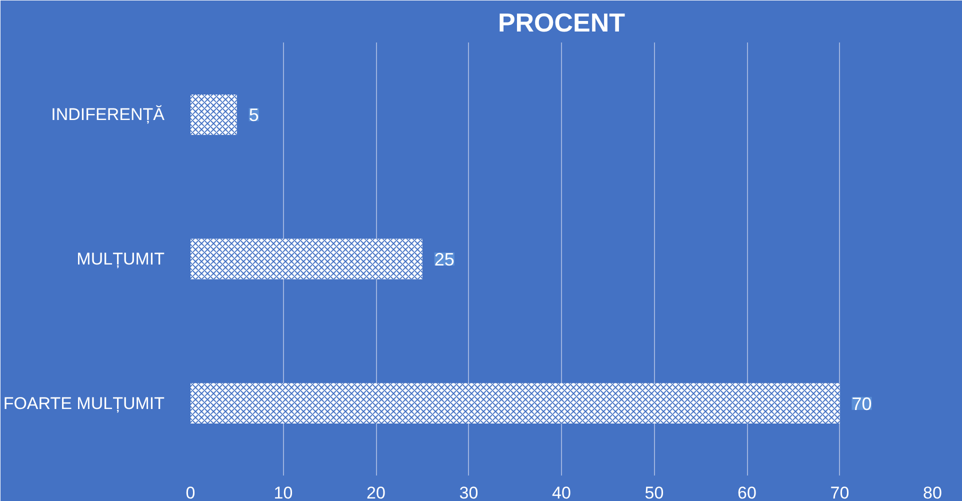 This screenshot has height=501, width=962. What do you see at coordinates (444, 260) in the screenshot?
I see `data-label: 25` at bounding box center [444, 260].